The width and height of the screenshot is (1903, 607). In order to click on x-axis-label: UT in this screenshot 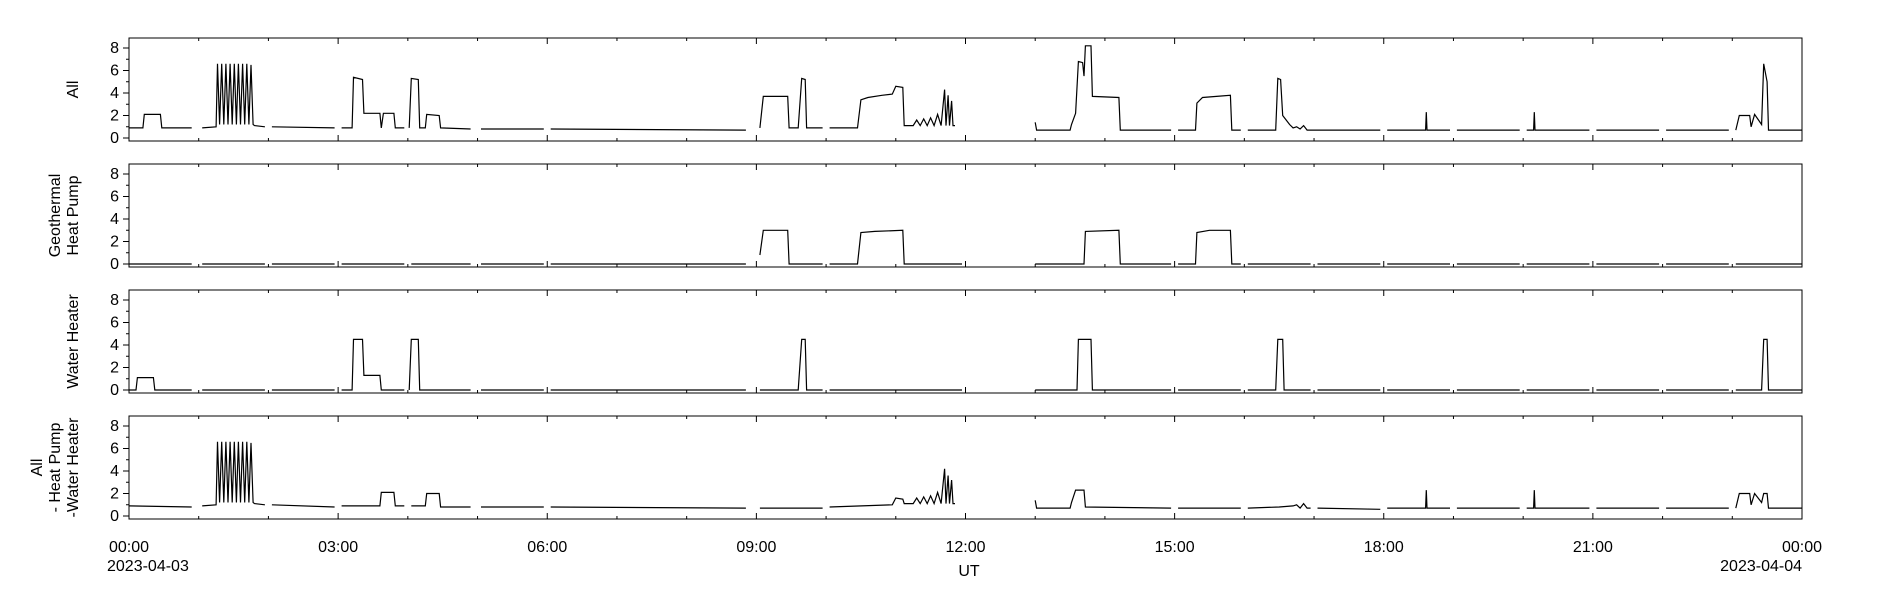, I will do `click(969, 571)`.